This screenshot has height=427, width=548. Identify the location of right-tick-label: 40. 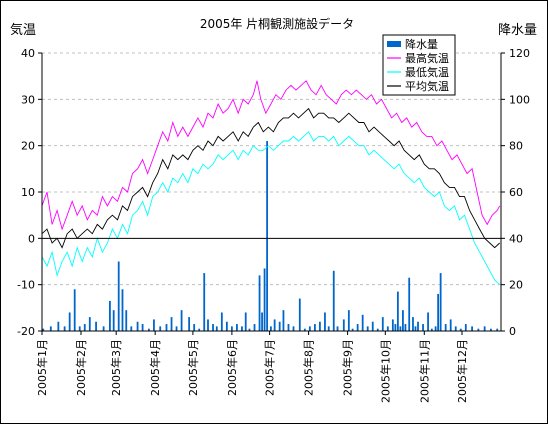
(516, 238).